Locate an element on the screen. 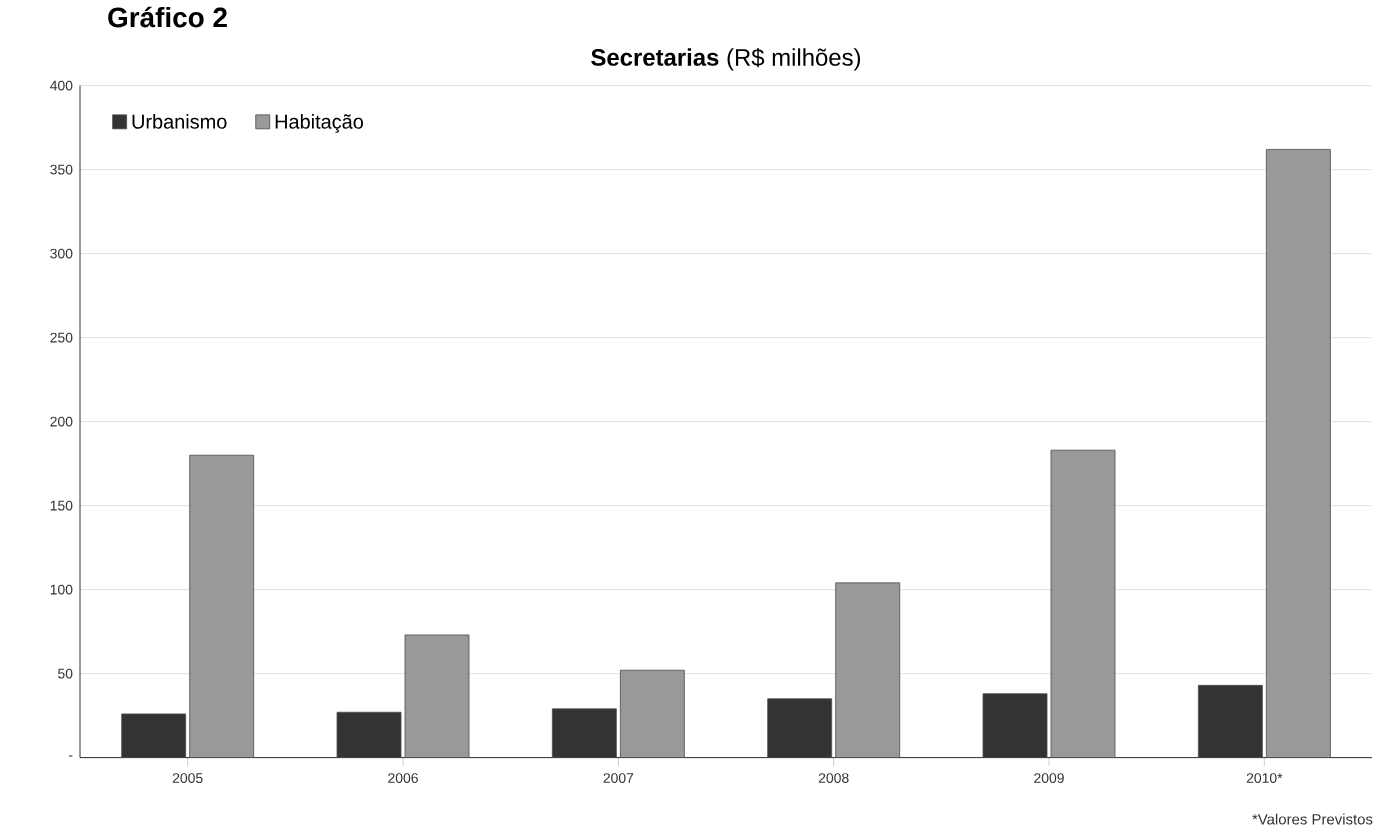 This screenshot has width=1382, height=834. chart-title: Secretarias (R$ milhões) is located at coordinates (726, 59).